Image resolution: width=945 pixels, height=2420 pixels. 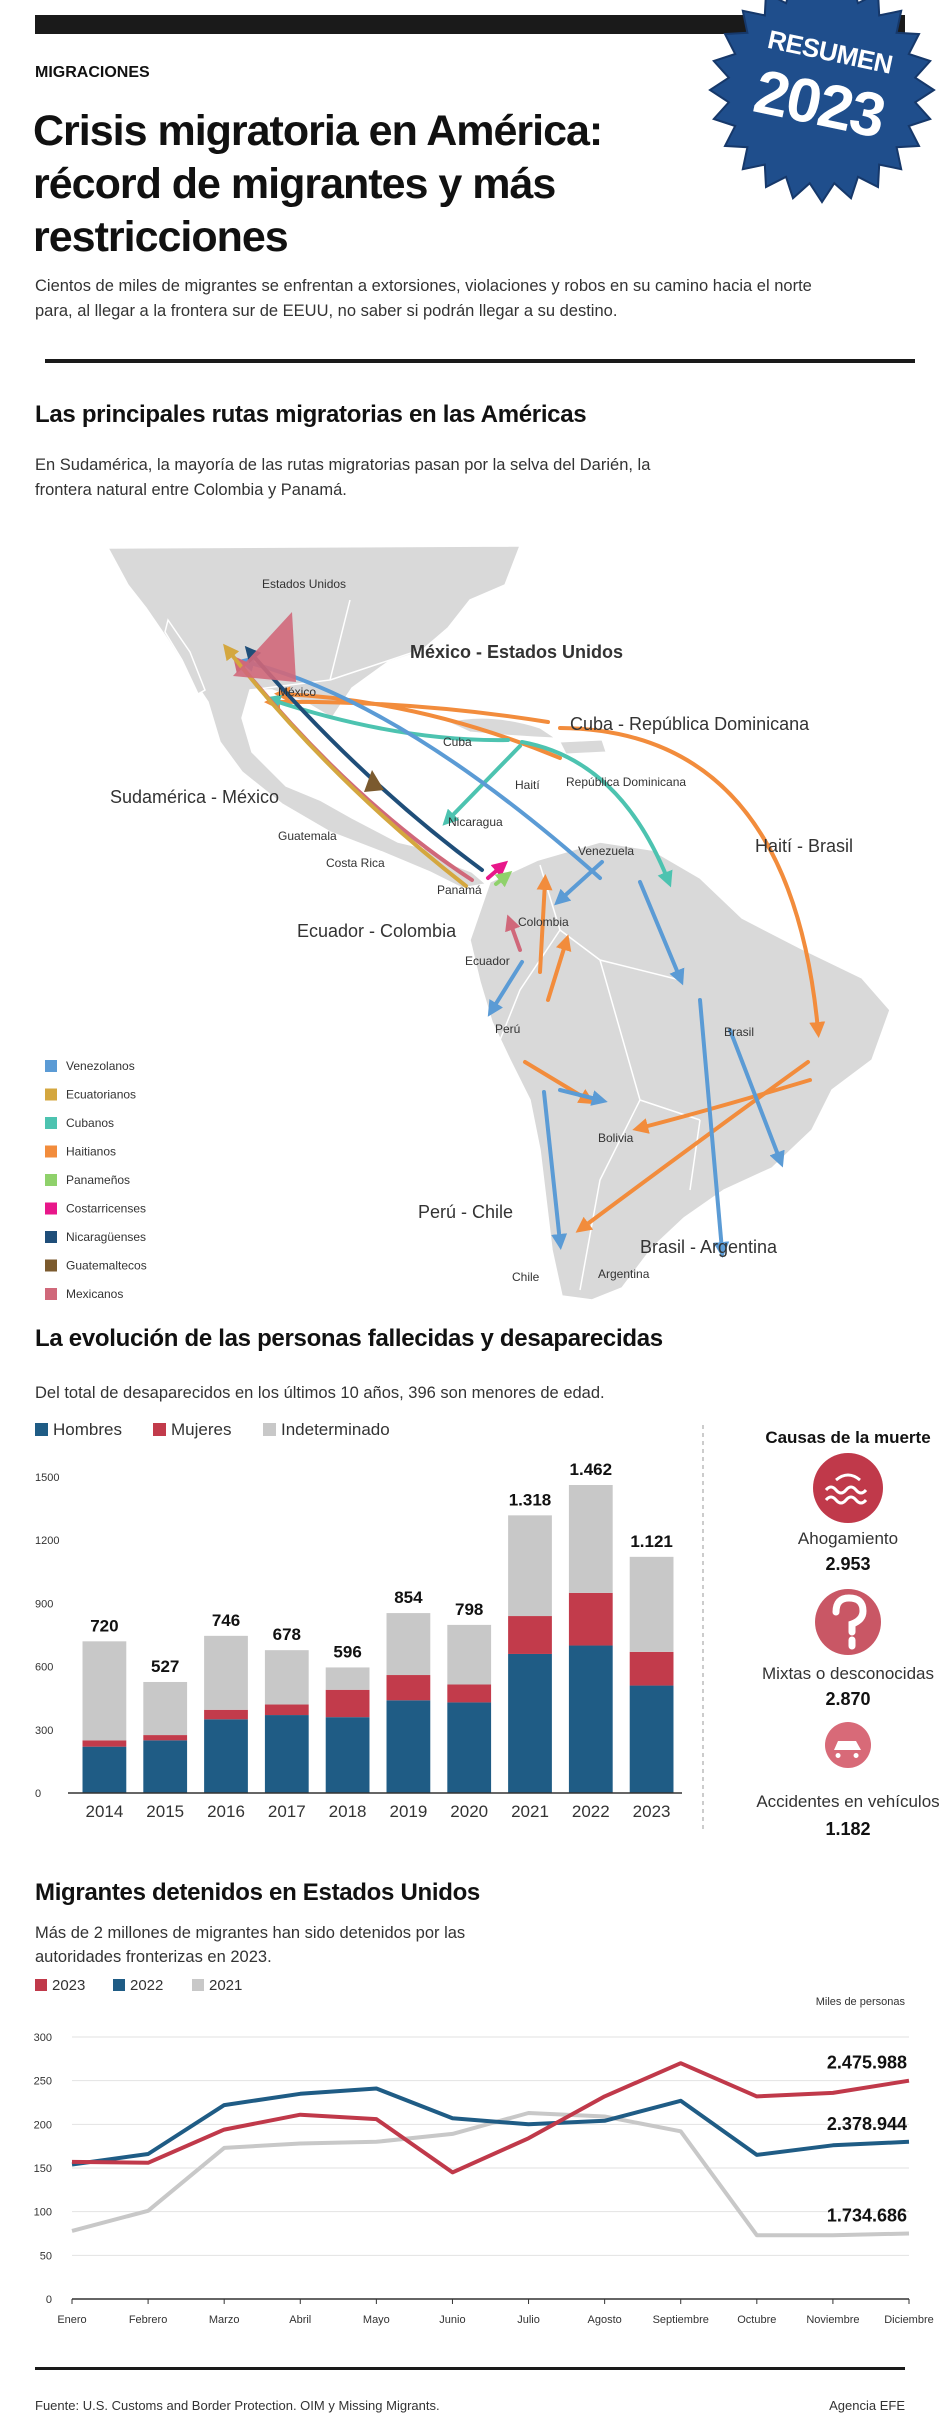 What do you see at coordinates (605, 2320) in the screenshot?
I see `x-tick-label: Agosto` at bounding box center [605, 2320].